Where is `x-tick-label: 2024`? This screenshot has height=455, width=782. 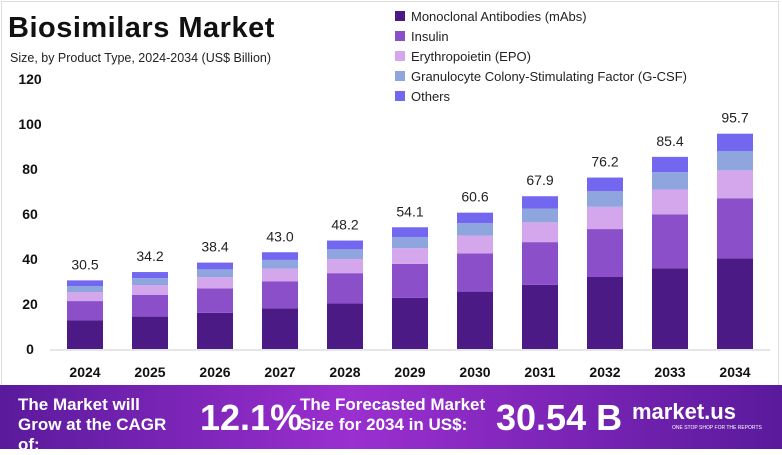
x-tick-label: 2024 is located at coordinates (84, 372).